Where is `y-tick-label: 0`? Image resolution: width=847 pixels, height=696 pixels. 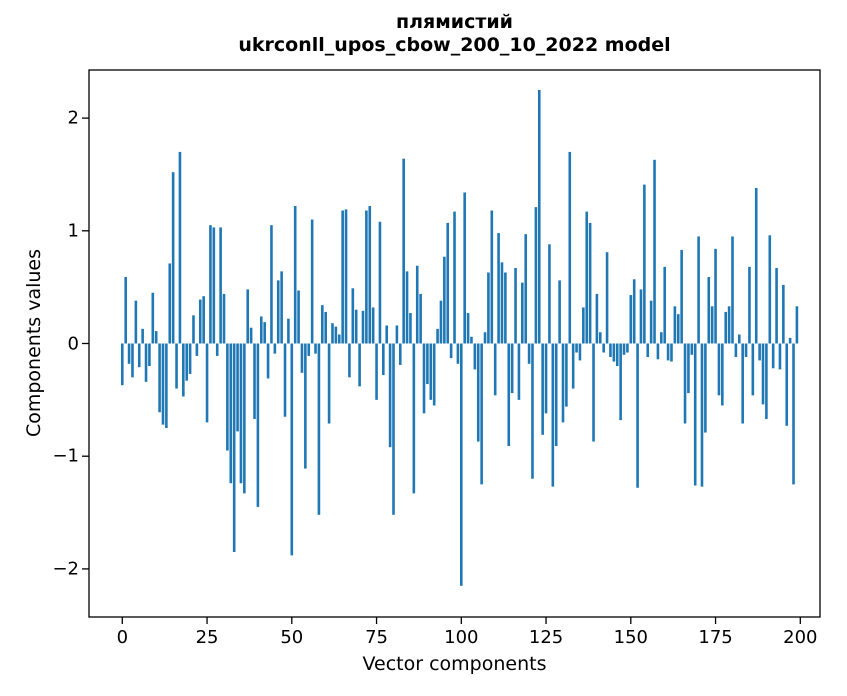
y-tick-label: 0 is located at coordinates (73, 343).